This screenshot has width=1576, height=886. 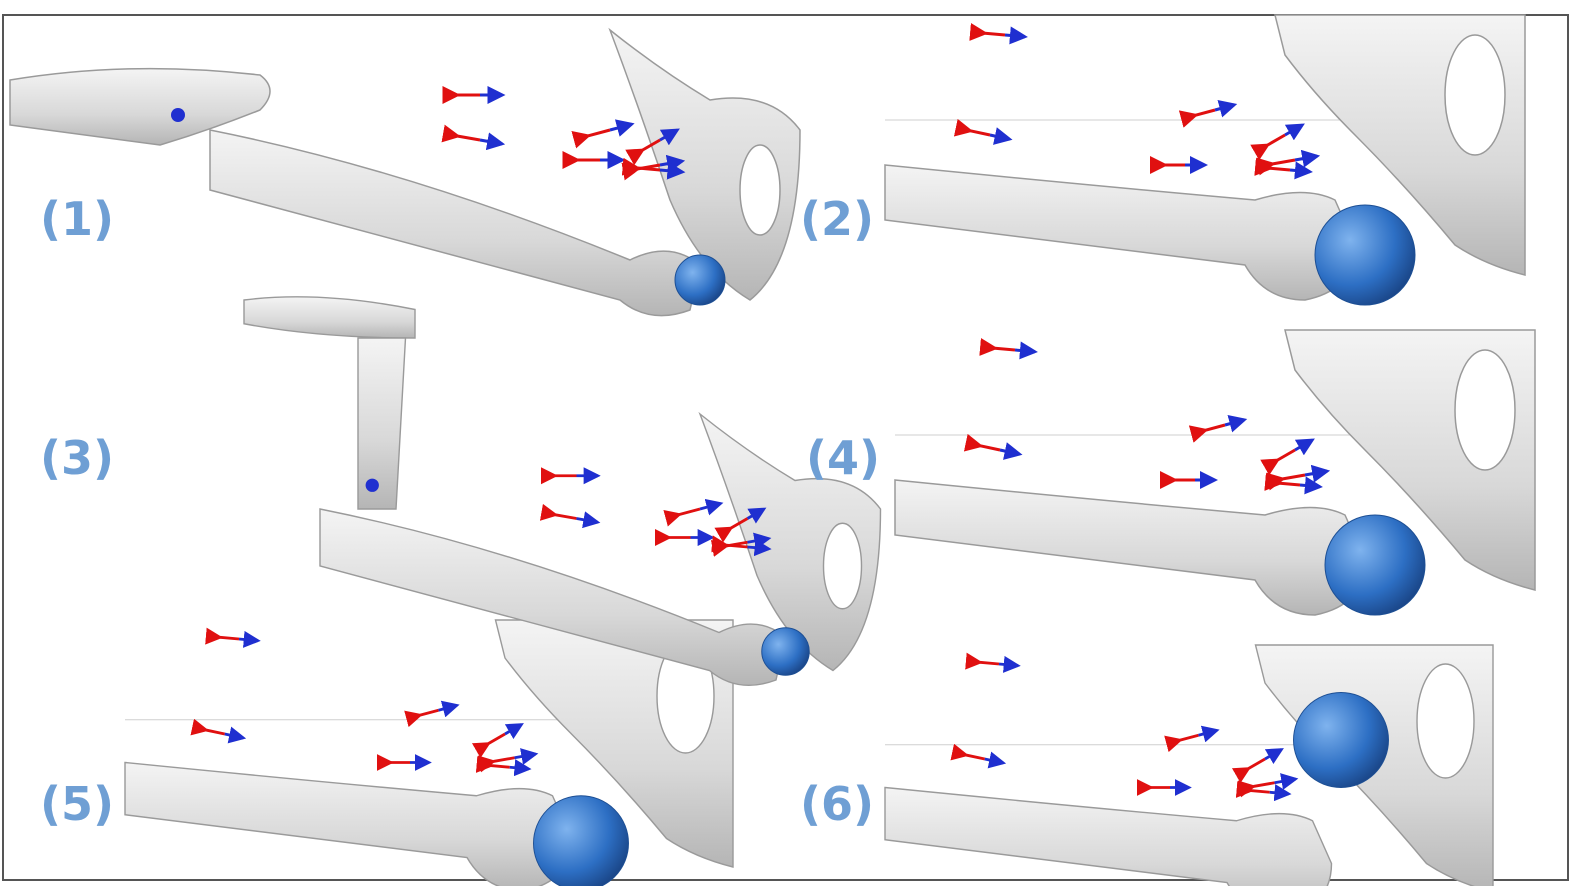 I want to click on panel-label: (1), so click(x=77, y=219).